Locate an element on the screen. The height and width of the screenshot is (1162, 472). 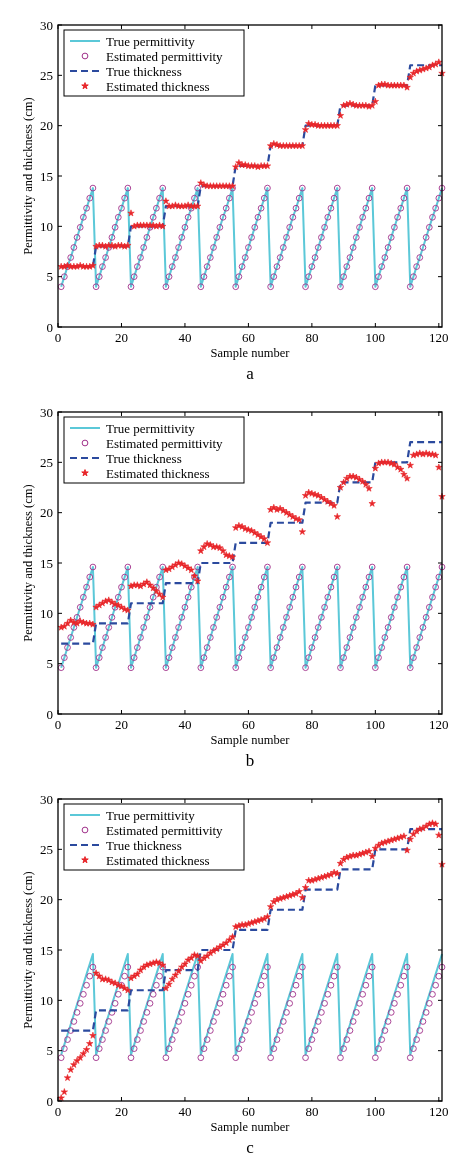
text: c is located at coordinates (250, 1147).